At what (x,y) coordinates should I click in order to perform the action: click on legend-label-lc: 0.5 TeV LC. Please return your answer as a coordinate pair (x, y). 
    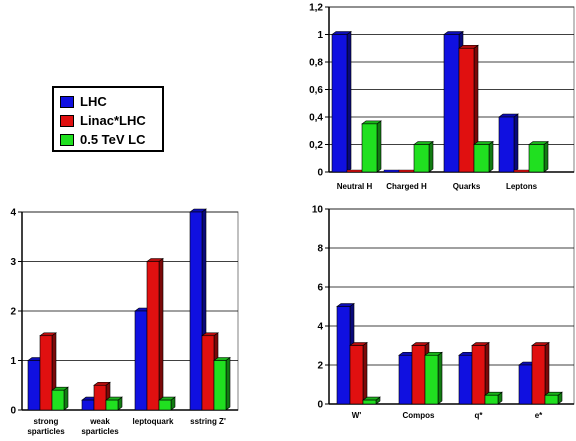
    Looking at the image, I should click on (113, 139).